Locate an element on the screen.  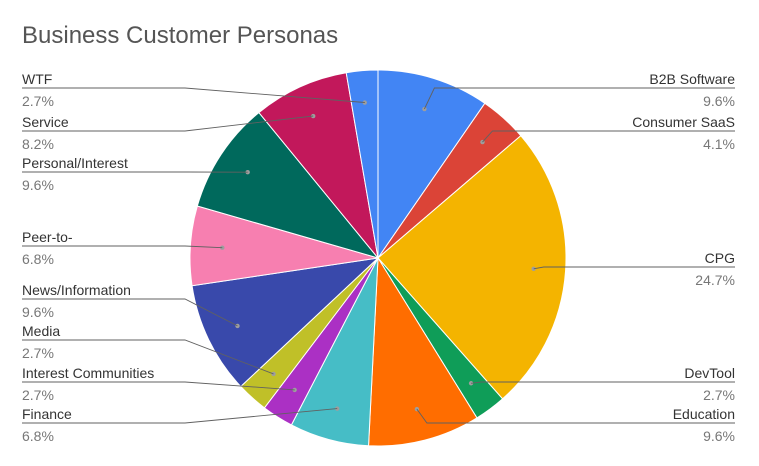
pie-slice-cpg is located at coordinates (472, 267).